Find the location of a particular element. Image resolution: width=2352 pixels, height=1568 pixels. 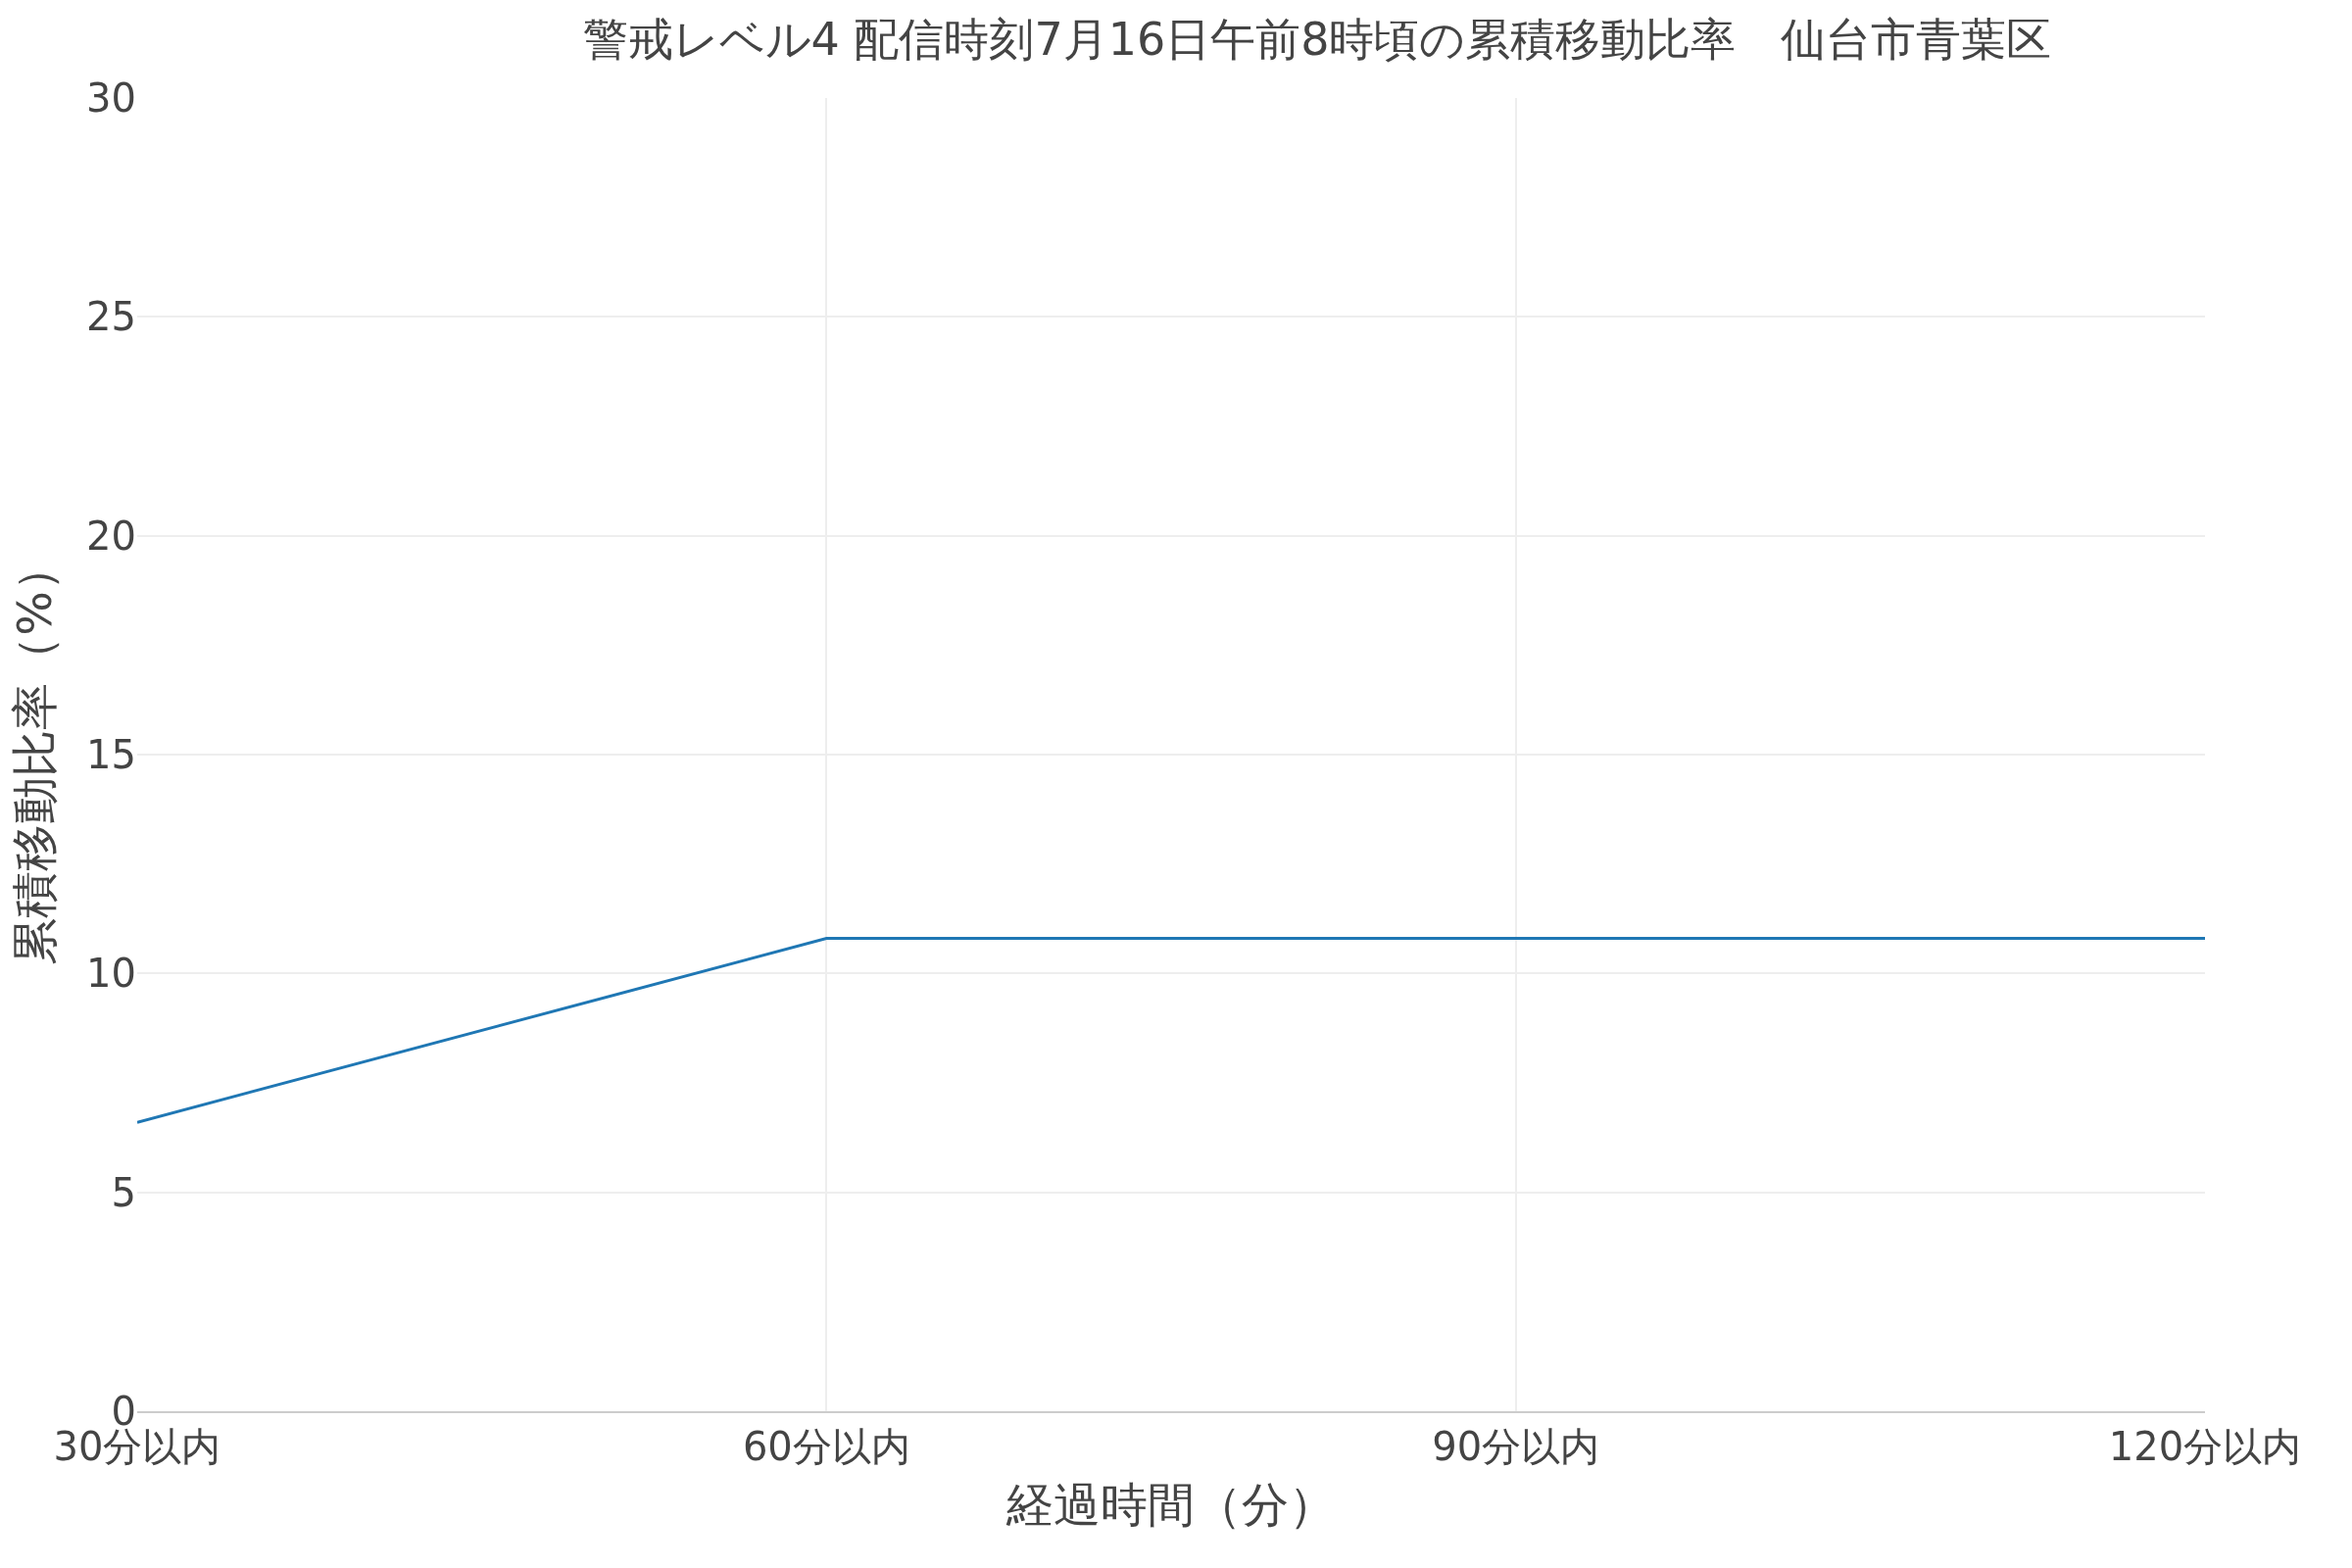

y-tick-label: 25 is located at coordinates (111, 317).